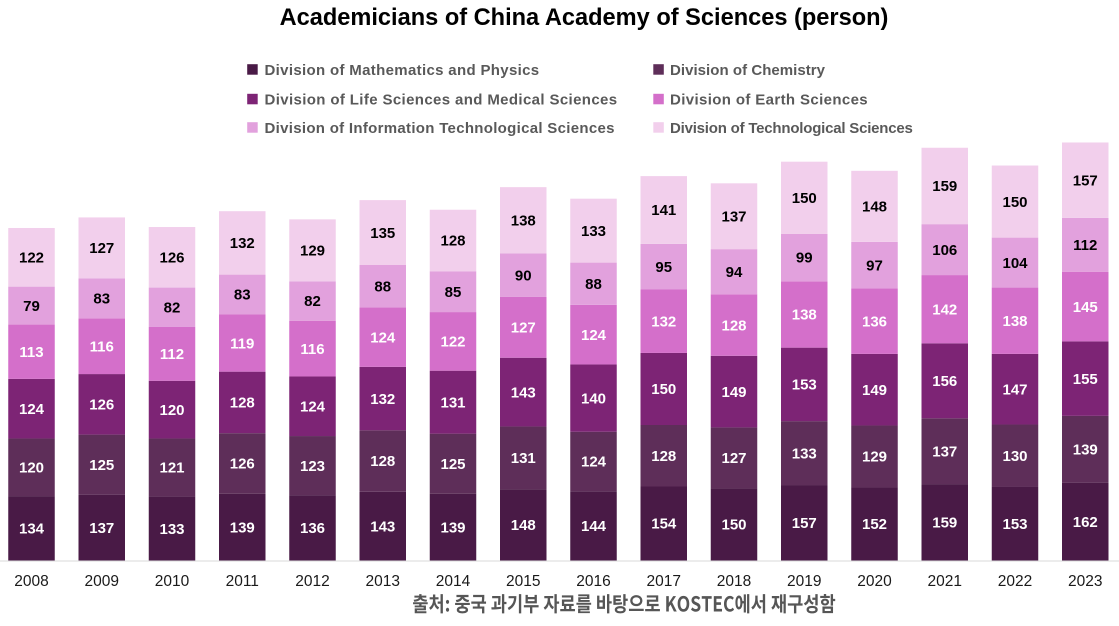 The width and height of the screenshot is (1119, 626). What do you see at coordinates (102, 581) in the screenshot?
I see `svg-text: 2009` at bounding box center [102, 581].